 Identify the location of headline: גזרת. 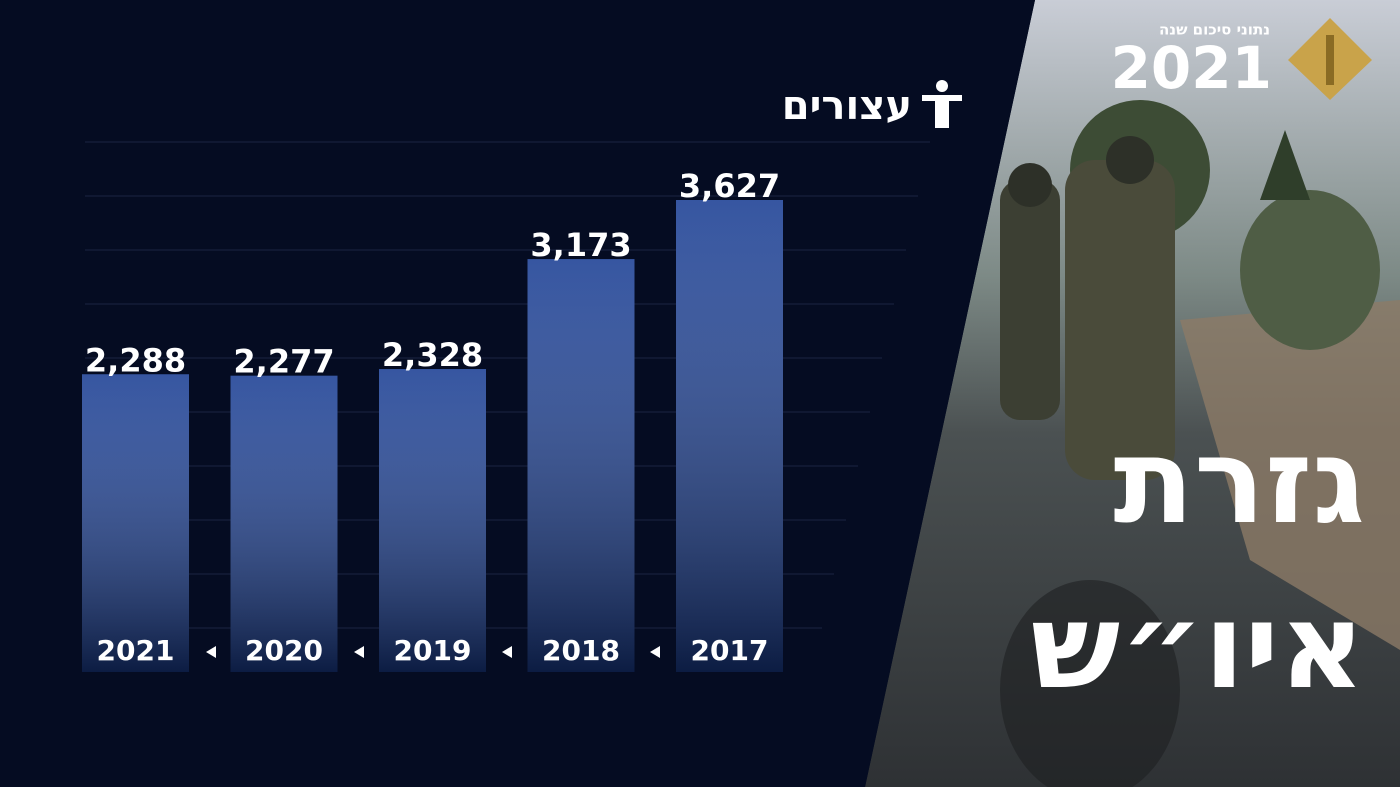
(1239, 481).